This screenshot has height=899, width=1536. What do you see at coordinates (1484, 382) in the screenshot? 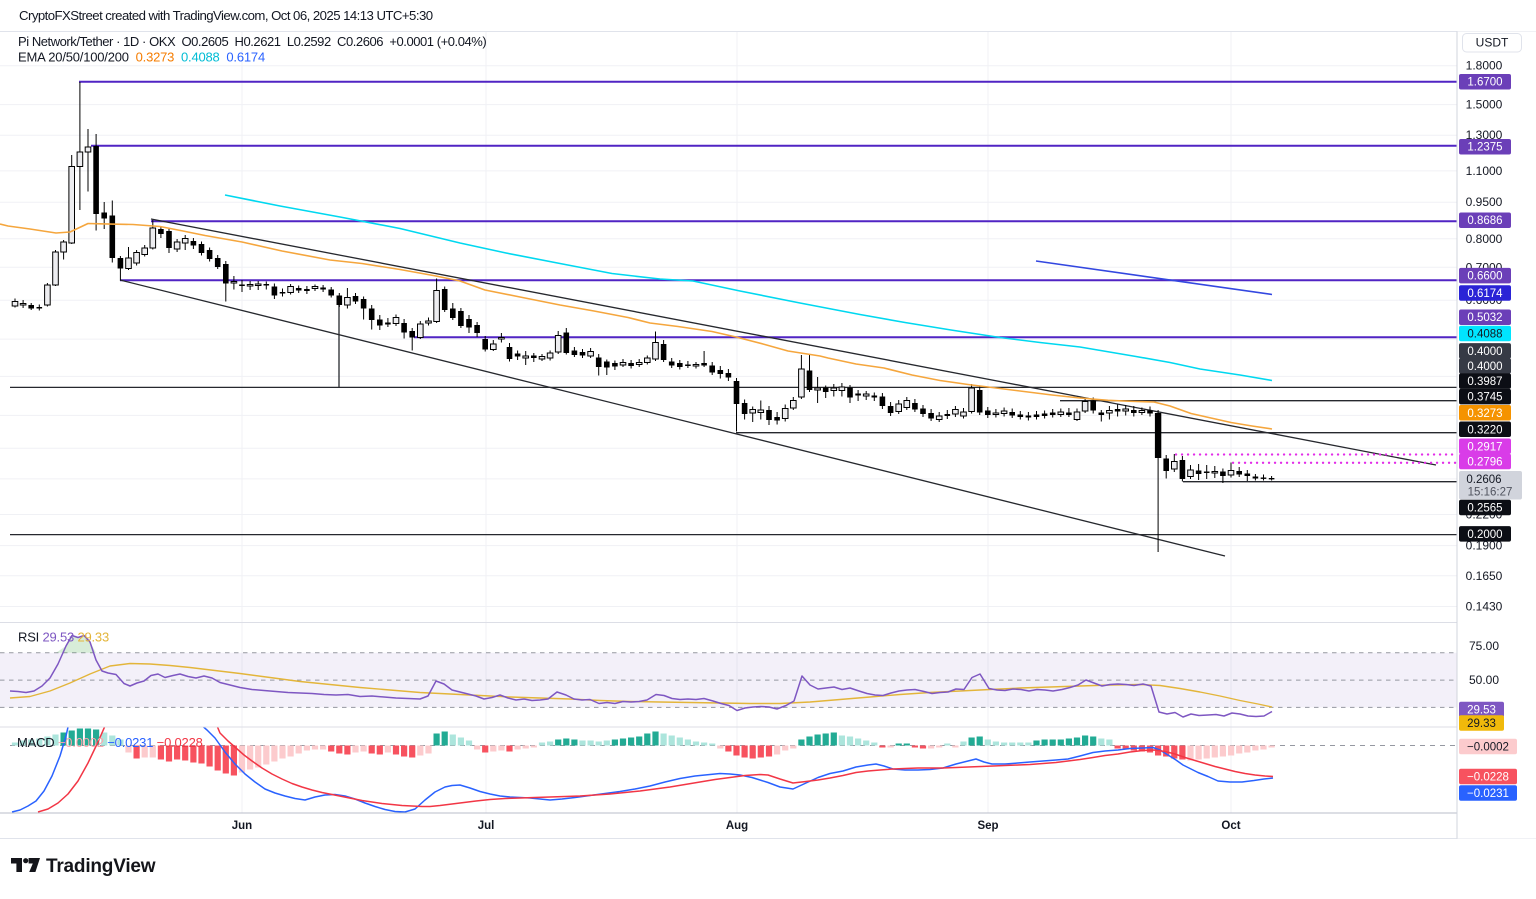
I see `svg-text: 0.3987` at bounding box center [1484, 382].